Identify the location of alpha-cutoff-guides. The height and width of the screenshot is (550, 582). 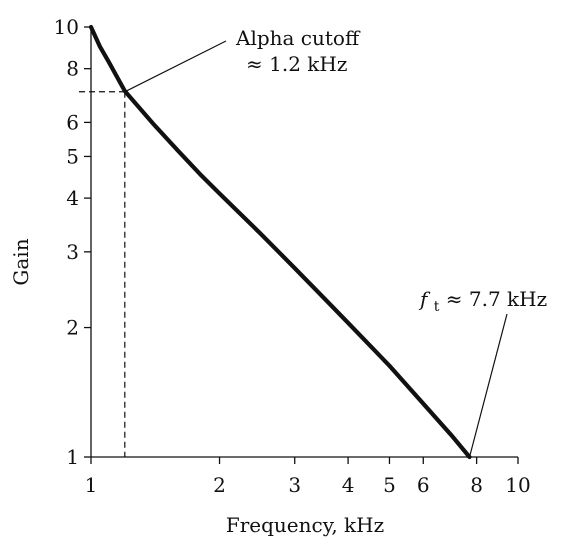
(102, 274).